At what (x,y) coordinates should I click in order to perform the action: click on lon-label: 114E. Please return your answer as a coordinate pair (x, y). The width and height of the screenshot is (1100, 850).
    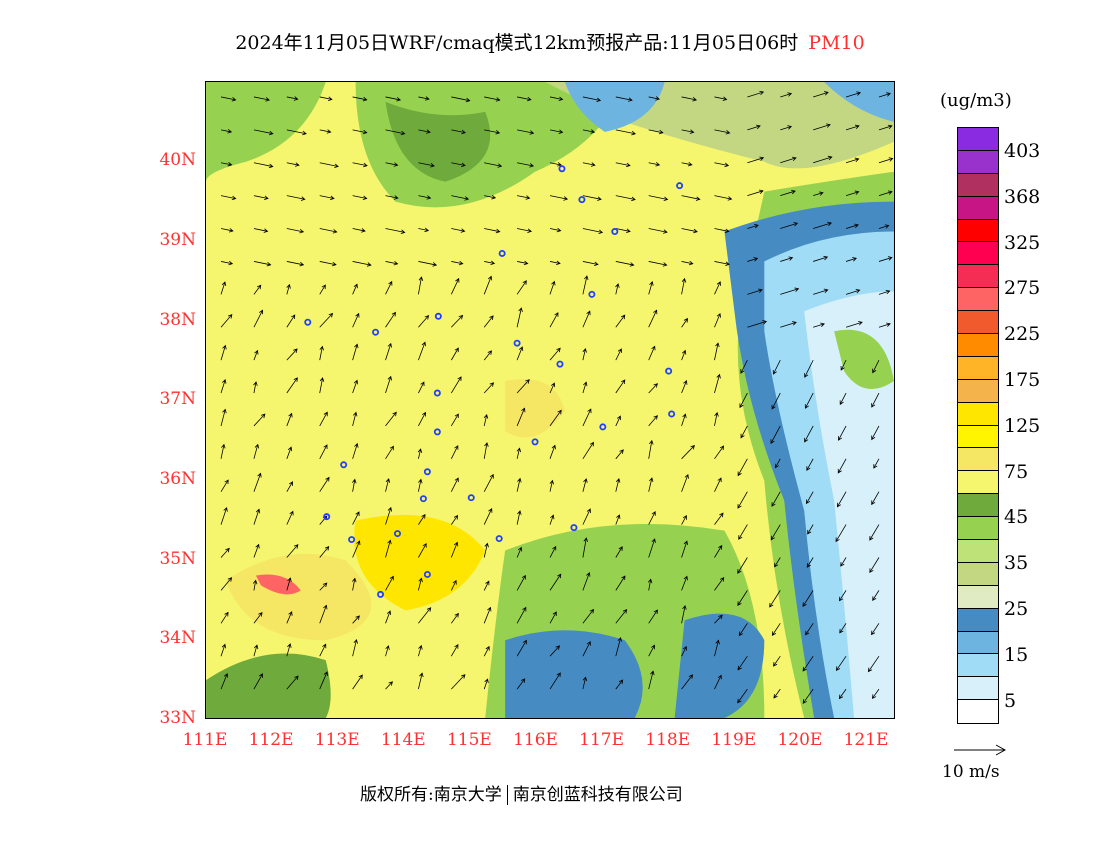
    Looking at the image, I should click on (403, 740).